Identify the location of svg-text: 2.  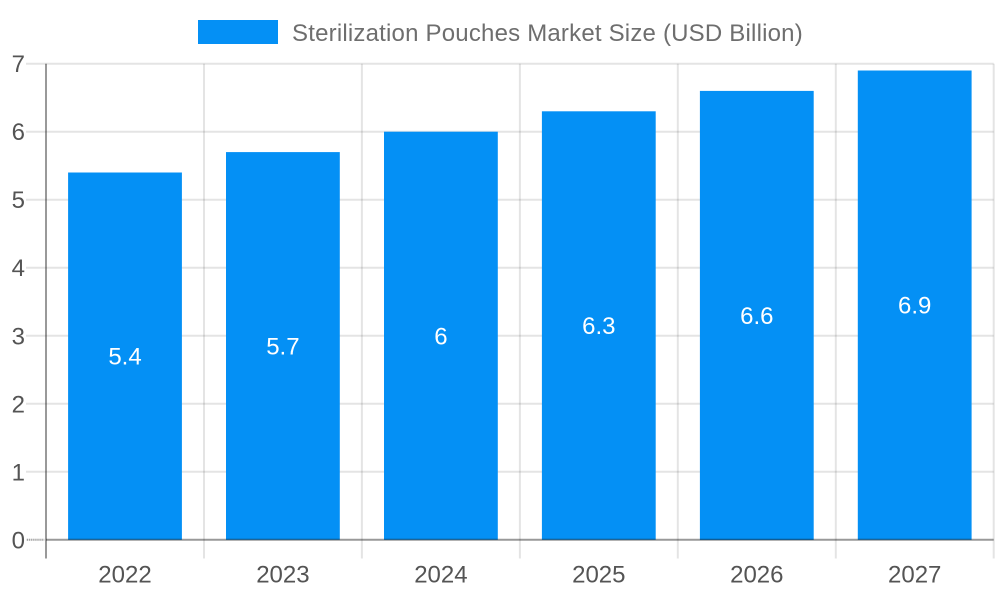
(18, 404).